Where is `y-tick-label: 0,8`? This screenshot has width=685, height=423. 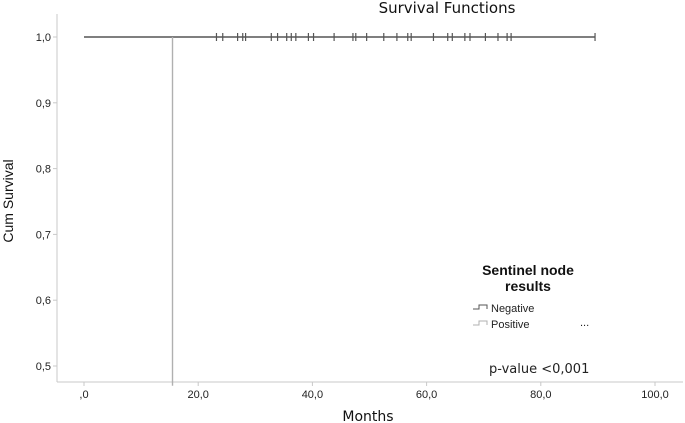
y-tick-label: 0,8 is located at coordinates (43, 170).